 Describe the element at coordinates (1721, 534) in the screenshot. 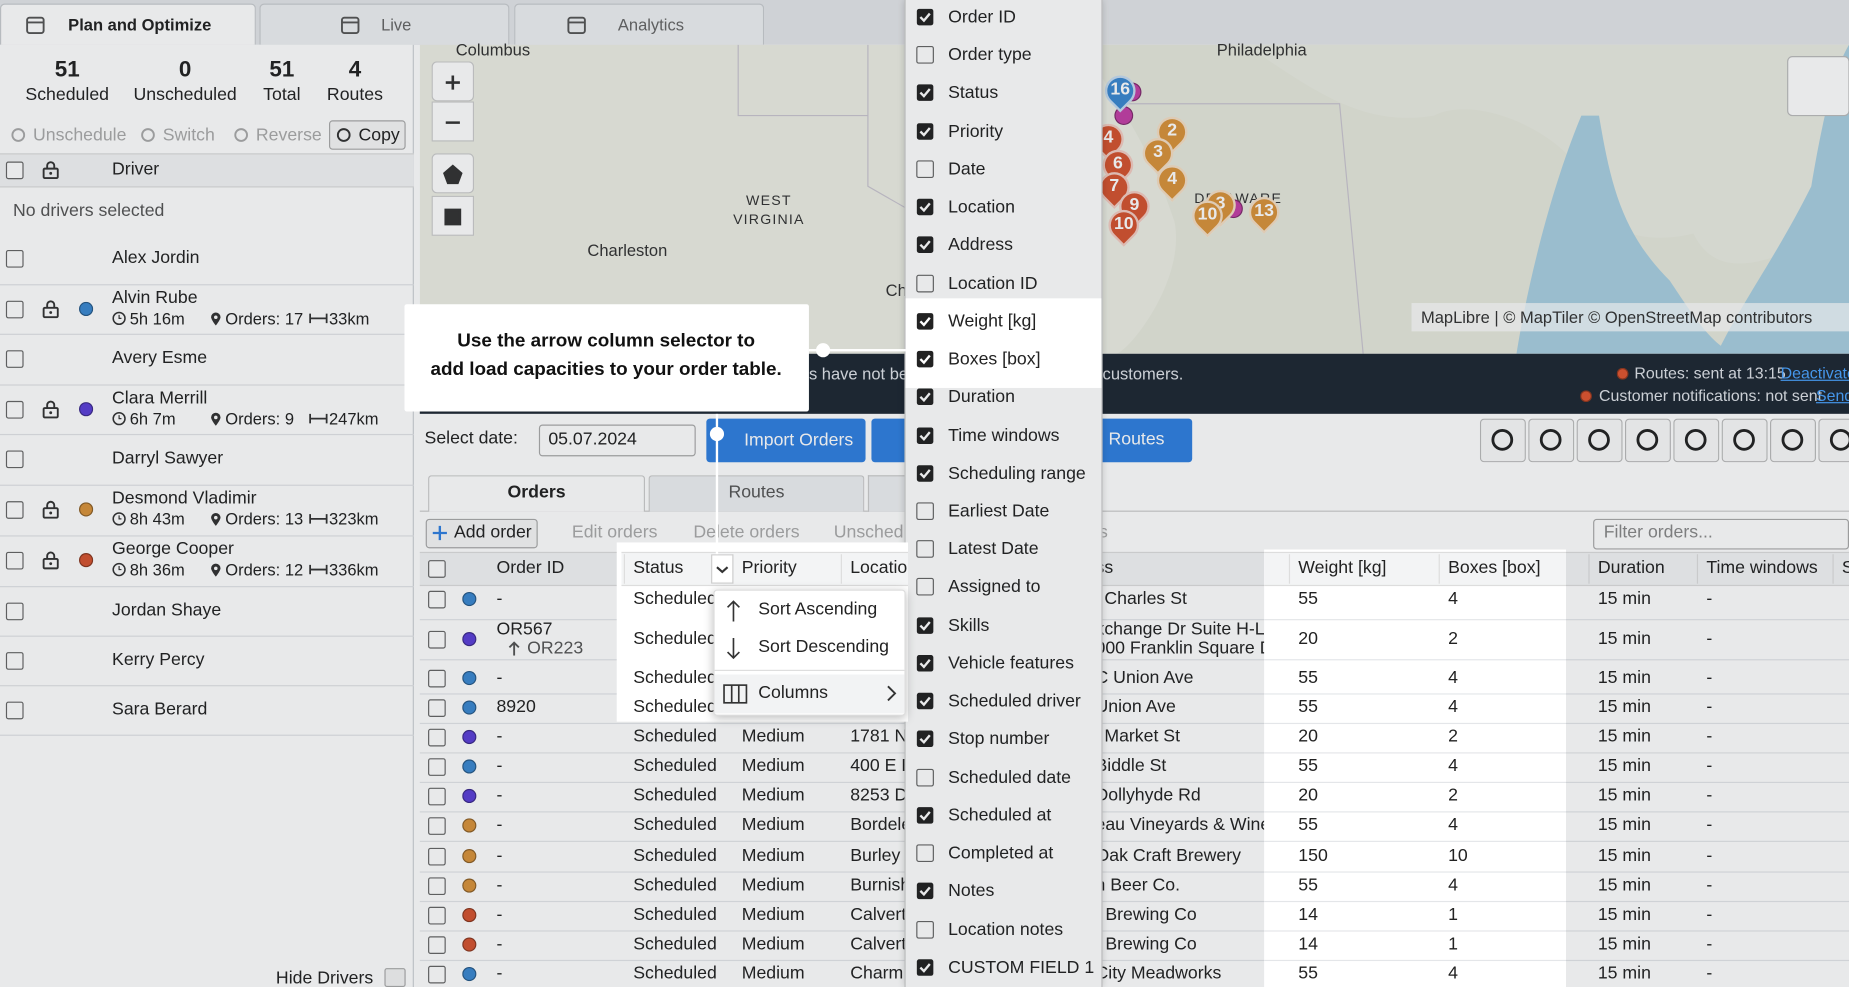

I see `filter-input` at that location.